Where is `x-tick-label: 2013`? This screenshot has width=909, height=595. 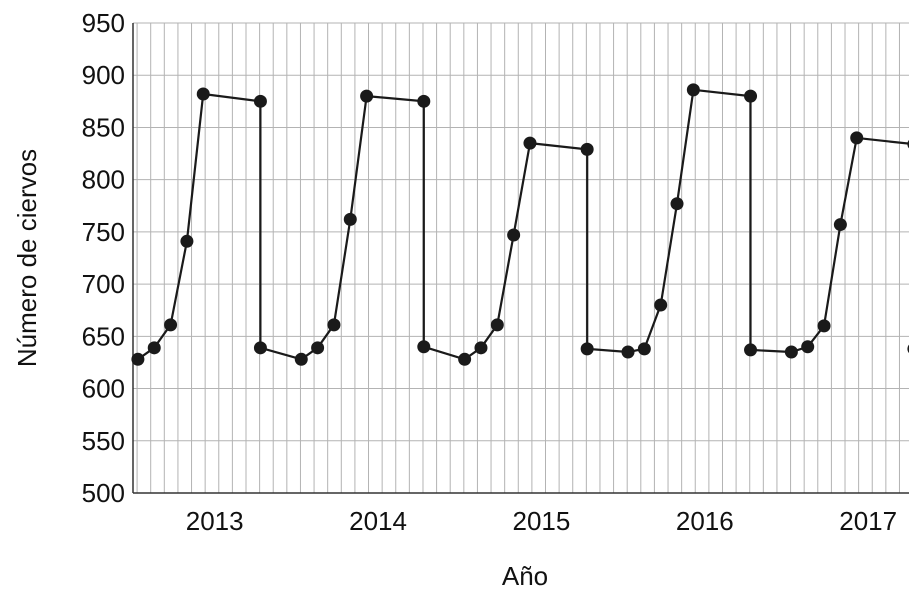 x-tick-label: 2013 is located at coordinates (215, 521).